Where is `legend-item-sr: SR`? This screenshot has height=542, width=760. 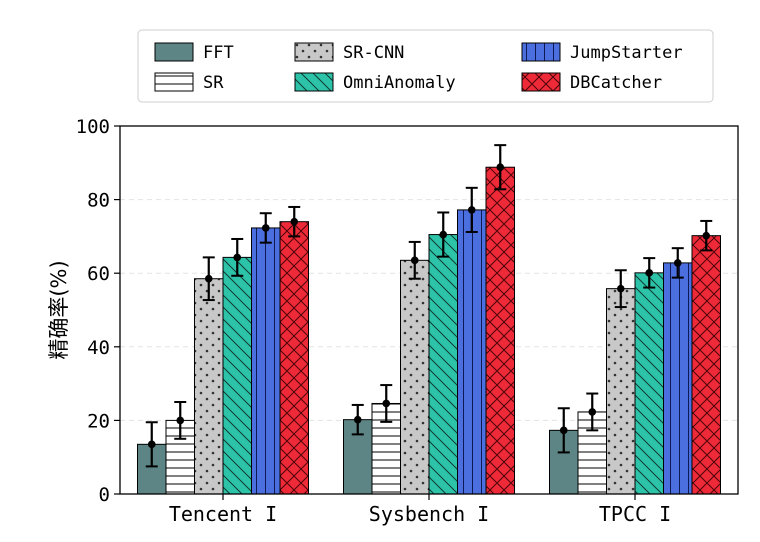
legend-item-sr: SR is located at coordinates (189, 82).